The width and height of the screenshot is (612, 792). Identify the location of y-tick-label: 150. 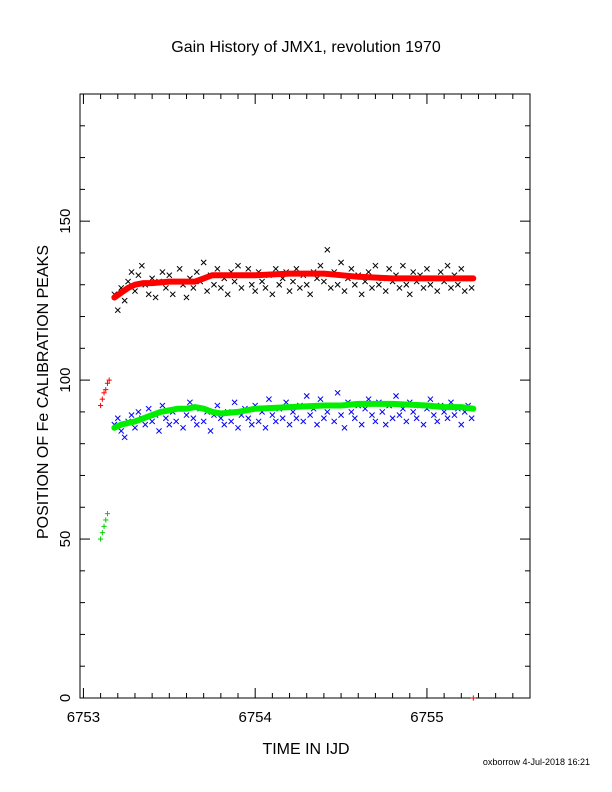
(65, 221).